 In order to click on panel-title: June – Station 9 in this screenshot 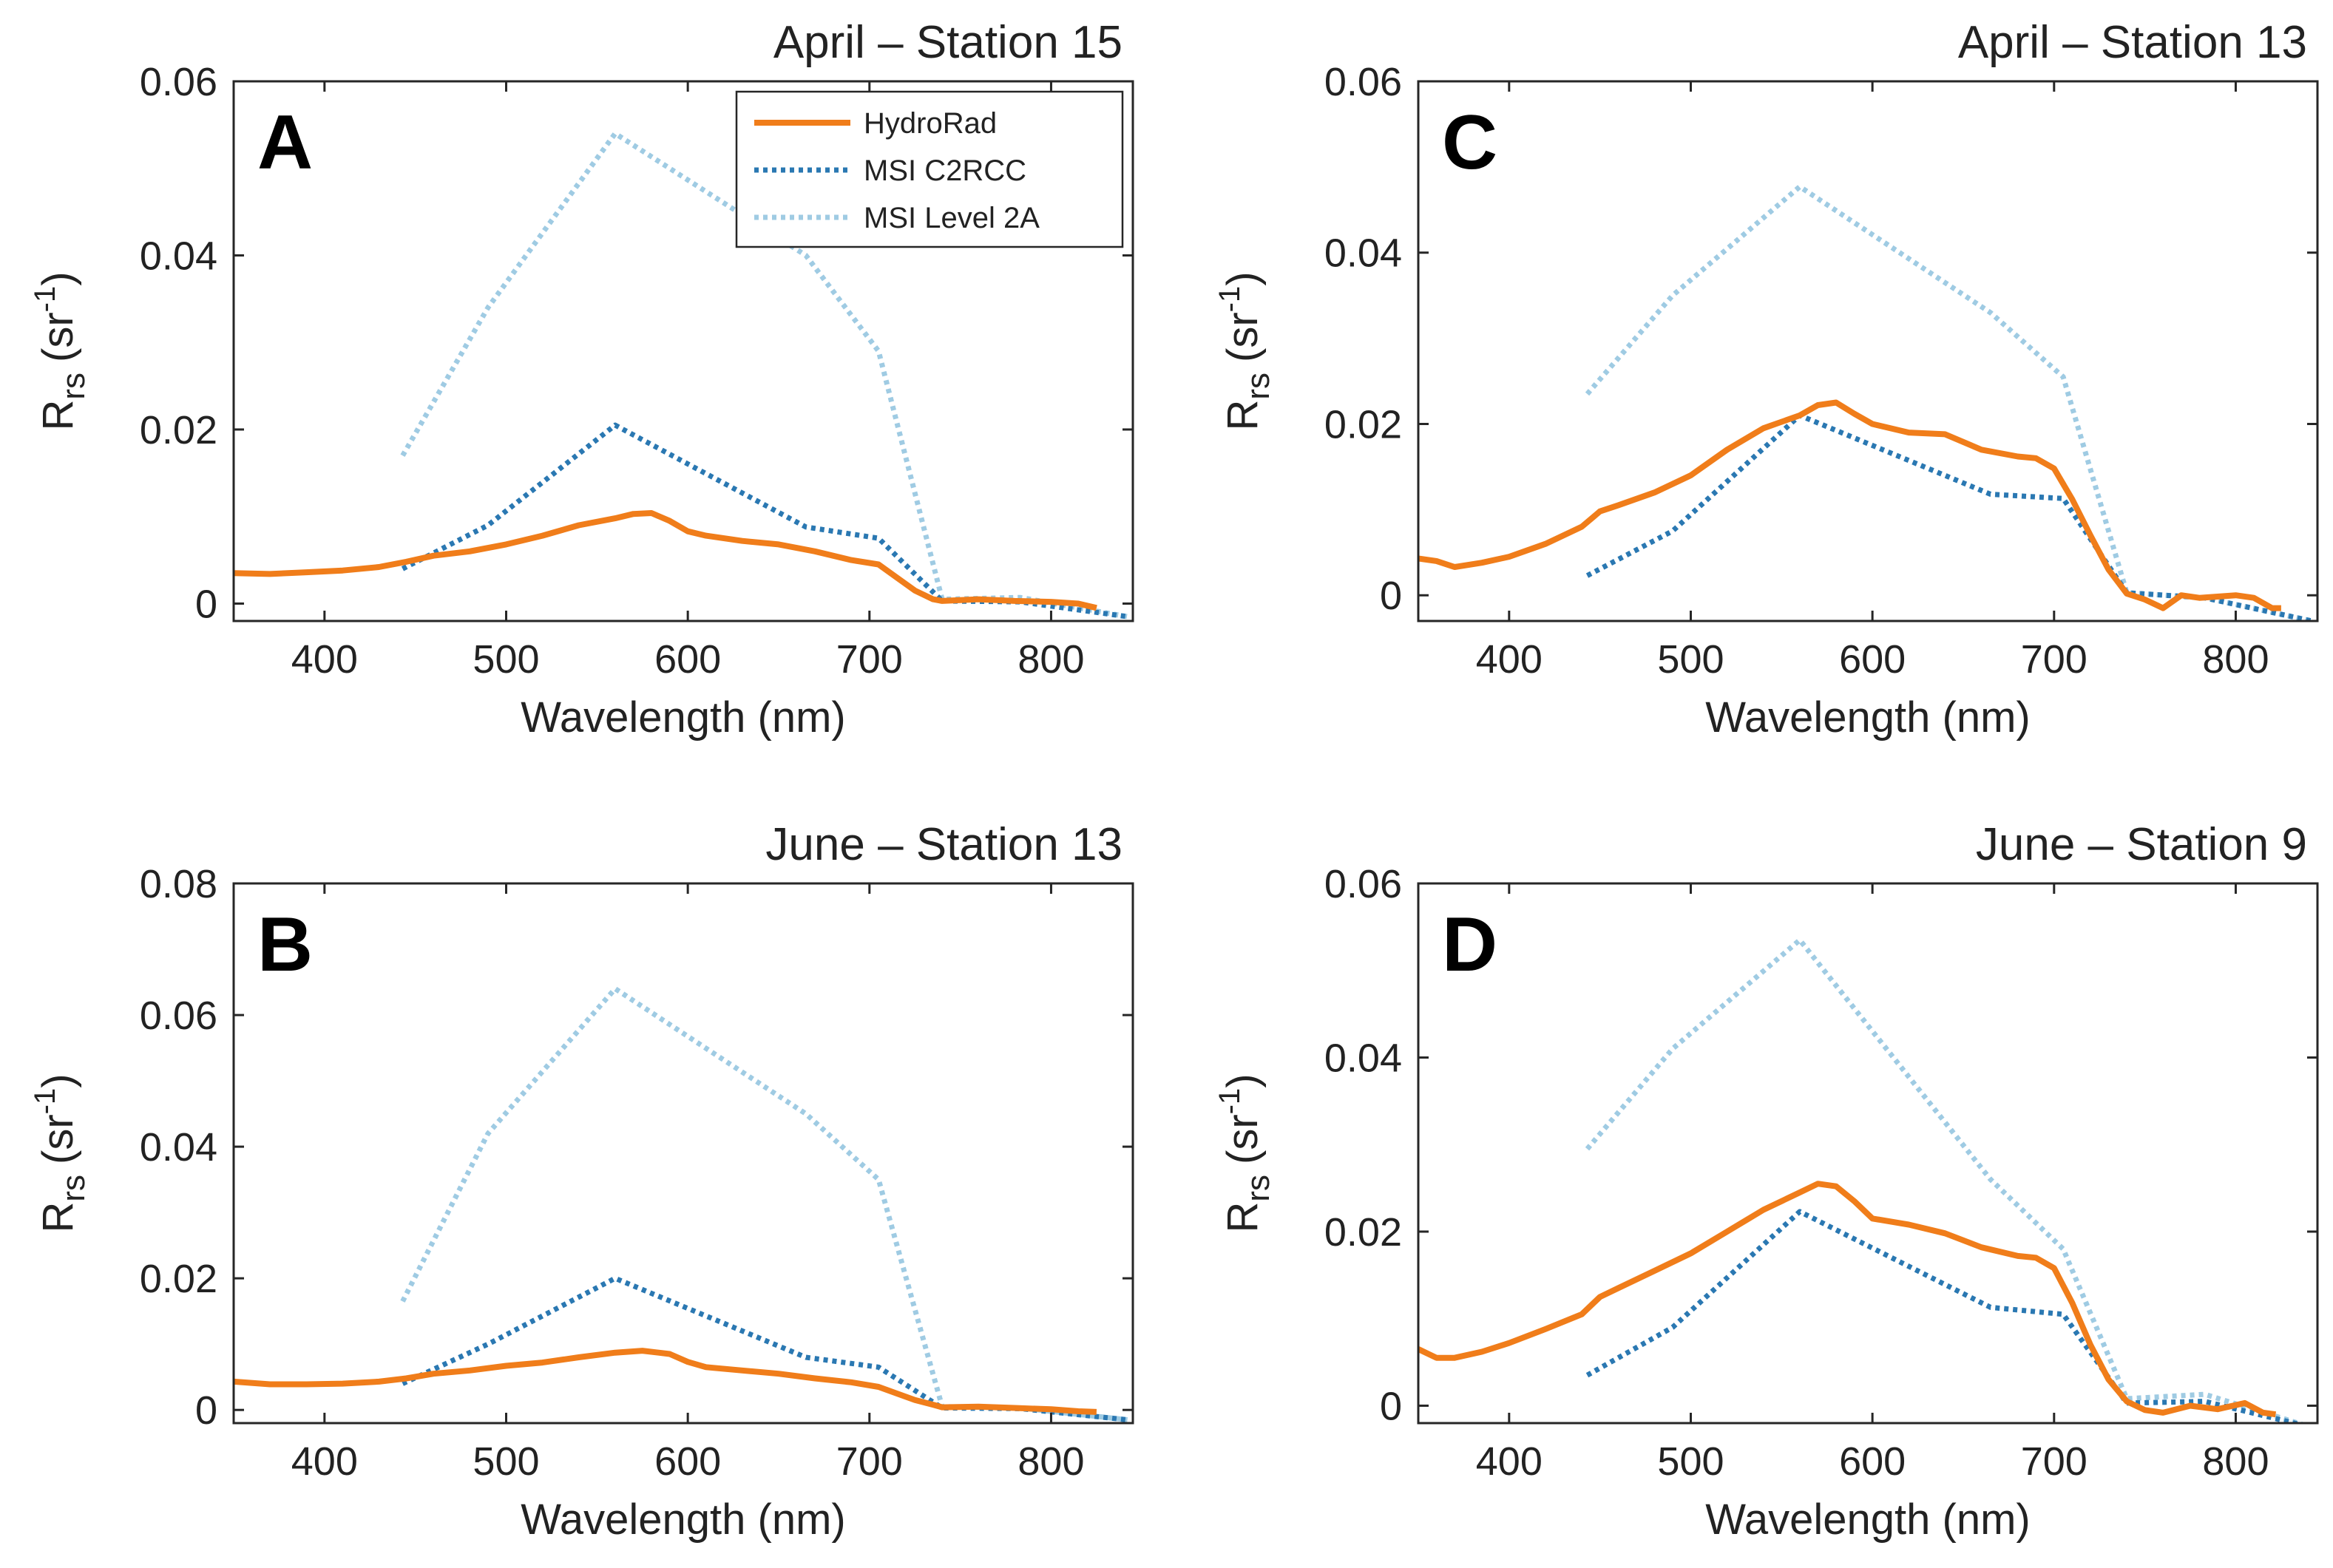, I will do `click(2141, 844)`.